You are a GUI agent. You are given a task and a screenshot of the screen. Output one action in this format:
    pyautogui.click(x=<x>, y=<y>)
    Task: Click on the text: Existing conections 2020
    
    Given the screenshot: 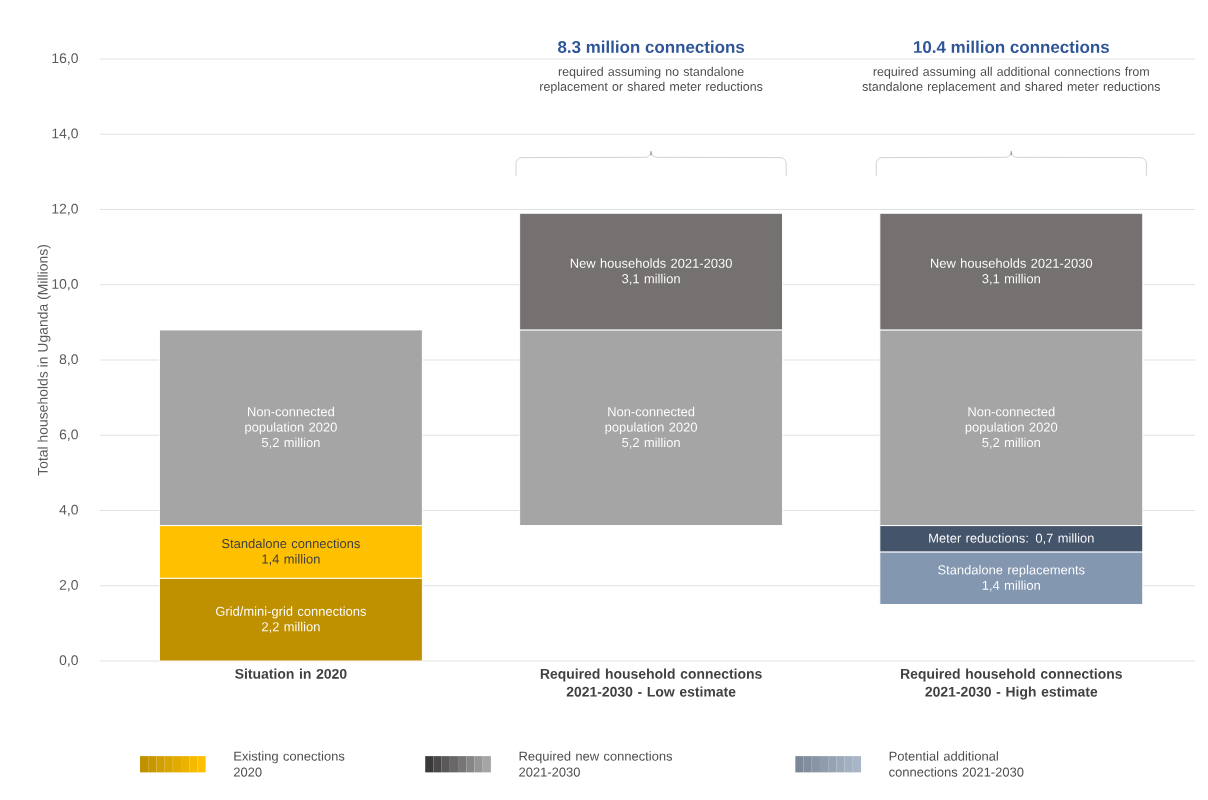 What is the action you would take?
    pyautogui.click(x=289, y=764)
    